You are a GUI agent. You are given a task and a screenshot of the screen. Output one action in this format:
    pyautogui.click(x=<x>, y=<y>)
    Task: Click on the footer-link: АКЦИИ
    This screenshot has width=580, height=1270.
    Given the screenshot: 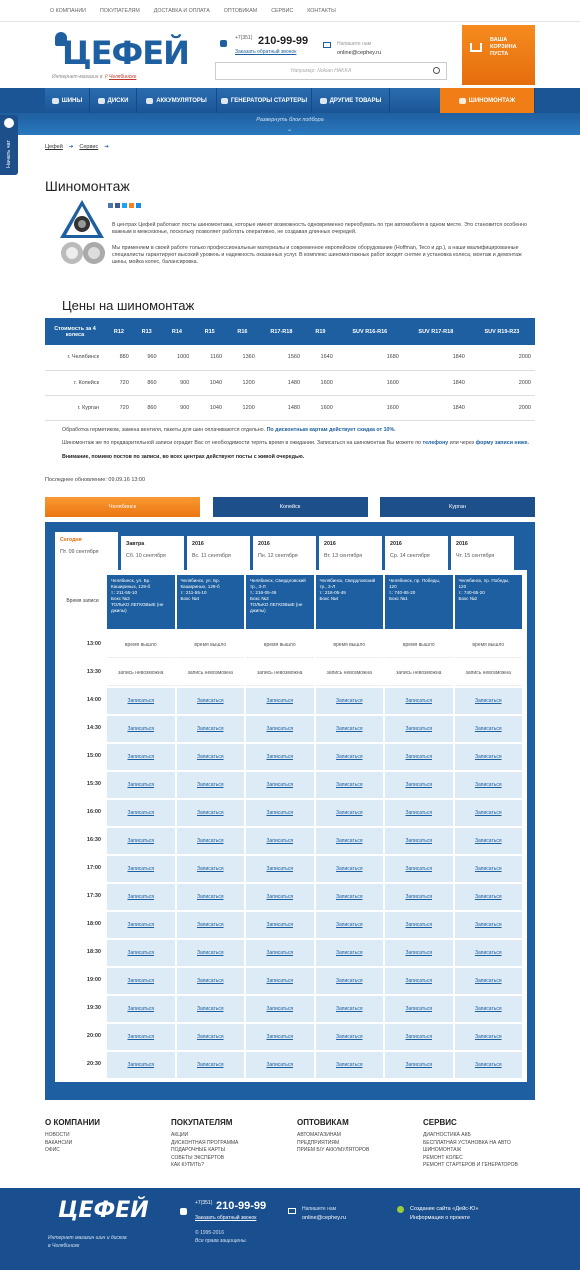 What is the action you would take?
    pyautogui.click(x=180, y=1135)
    